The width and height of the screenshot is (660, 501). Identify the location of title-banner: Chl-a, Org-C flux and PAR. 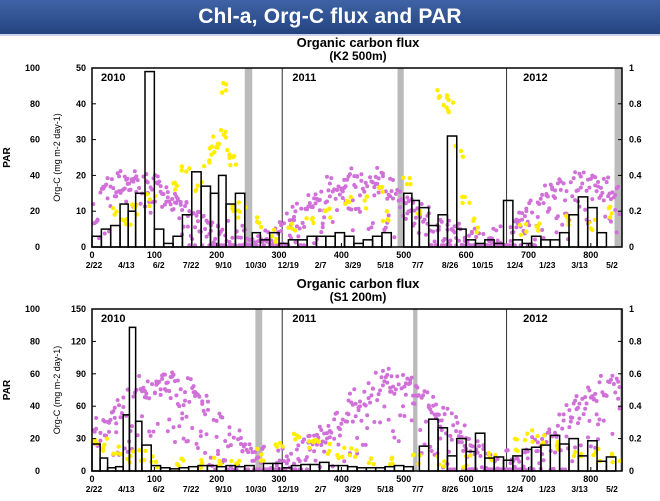
(330, 18).